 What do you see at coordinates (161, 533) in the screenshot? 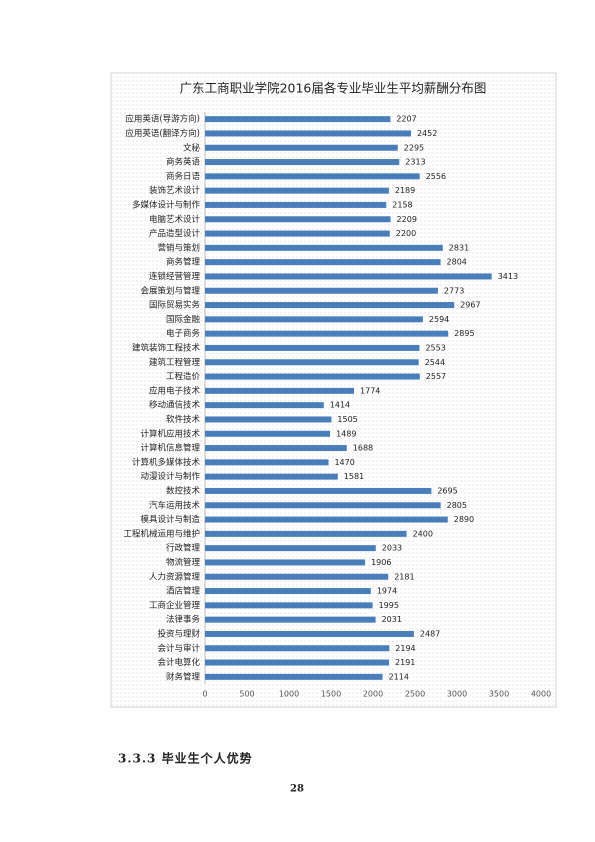
I see `category-label: 工程机械运用与维护` at bounding box center [161, 533].